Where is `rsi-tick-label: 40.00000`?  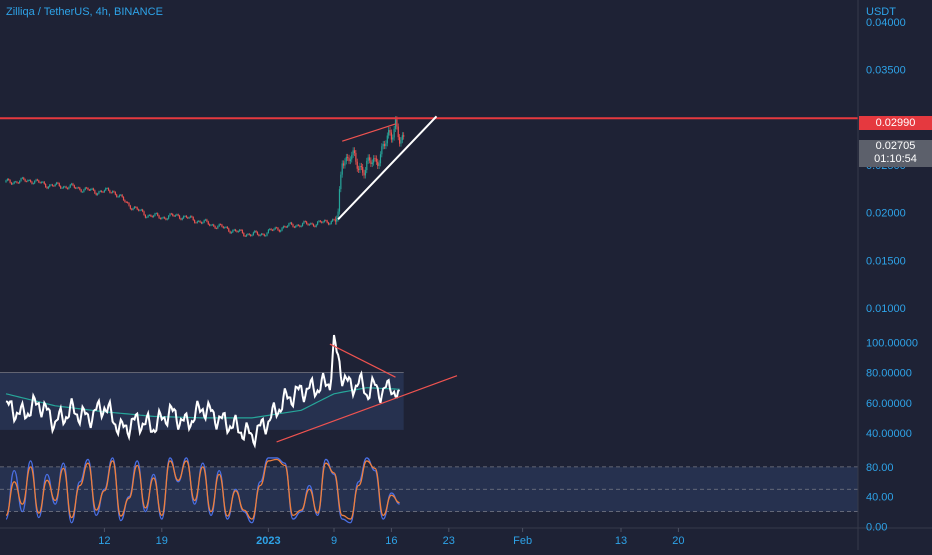 rsi-tick-label: 40.00000 is located at coordinates (889, 434).